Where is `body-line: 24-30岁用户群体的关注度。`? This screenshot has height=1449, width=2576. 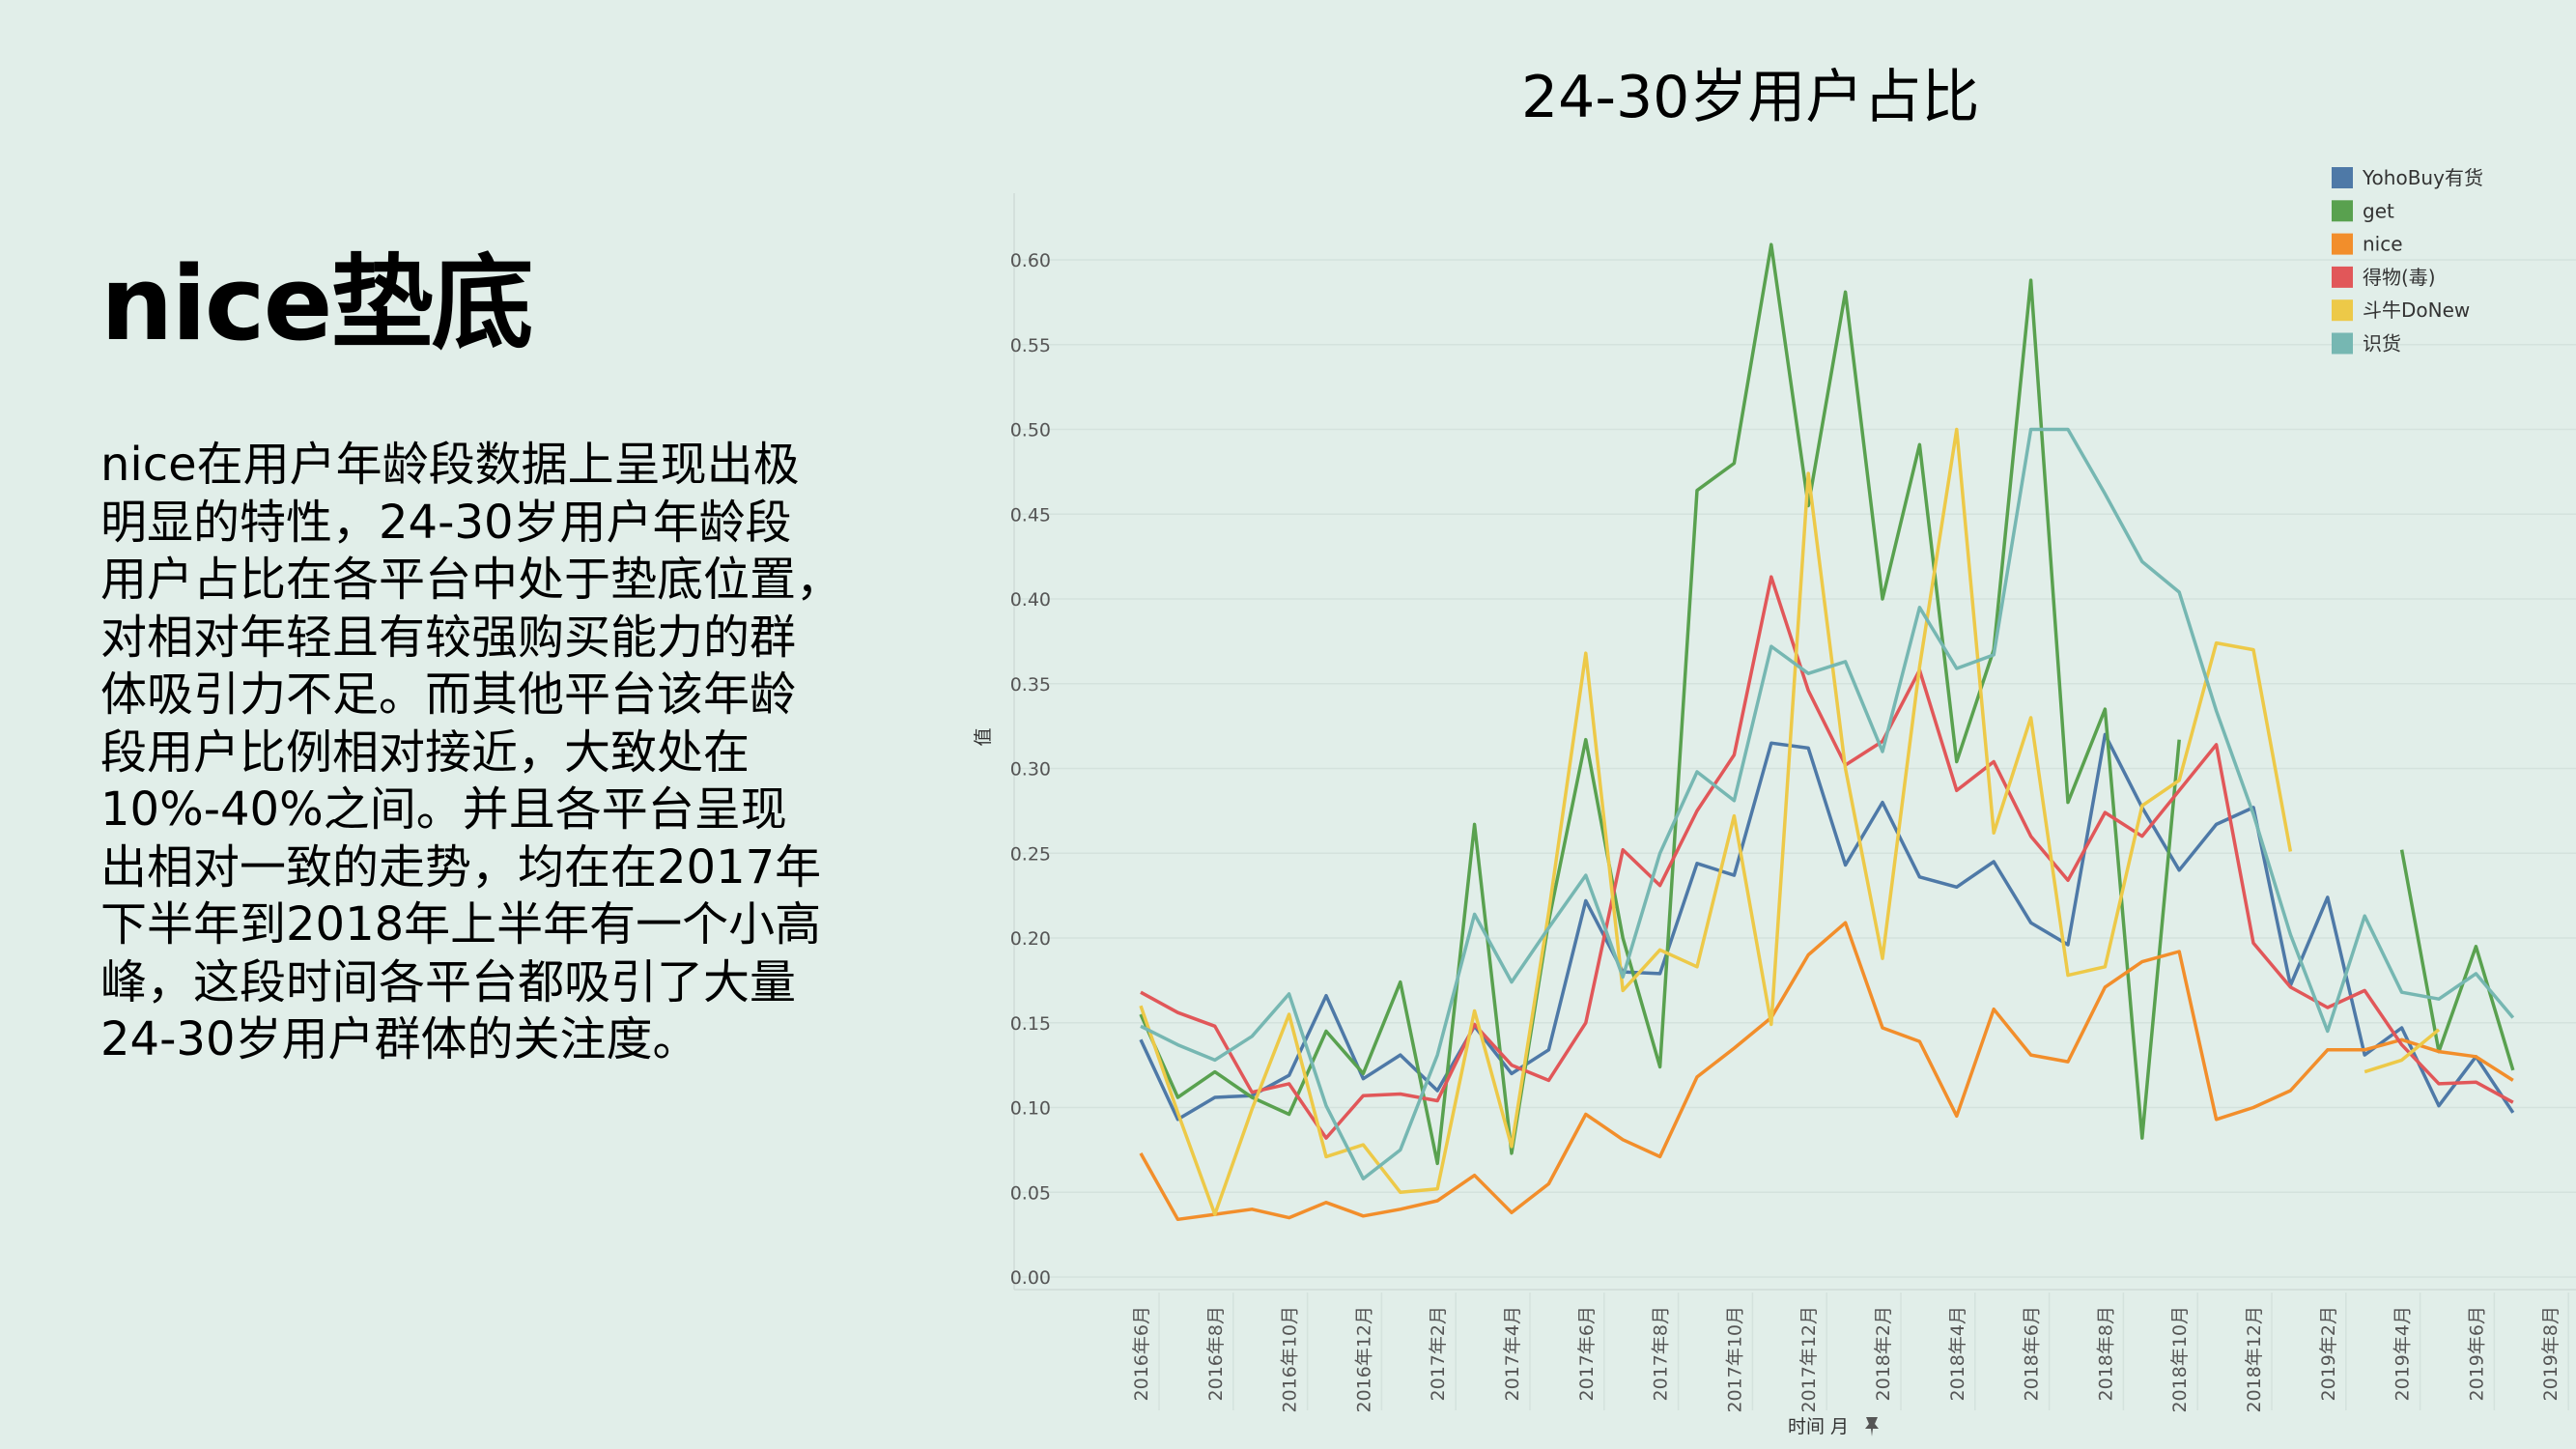
body-line: 24-30岁用户群体的关注度。 is located at coordinates (399, 1039).